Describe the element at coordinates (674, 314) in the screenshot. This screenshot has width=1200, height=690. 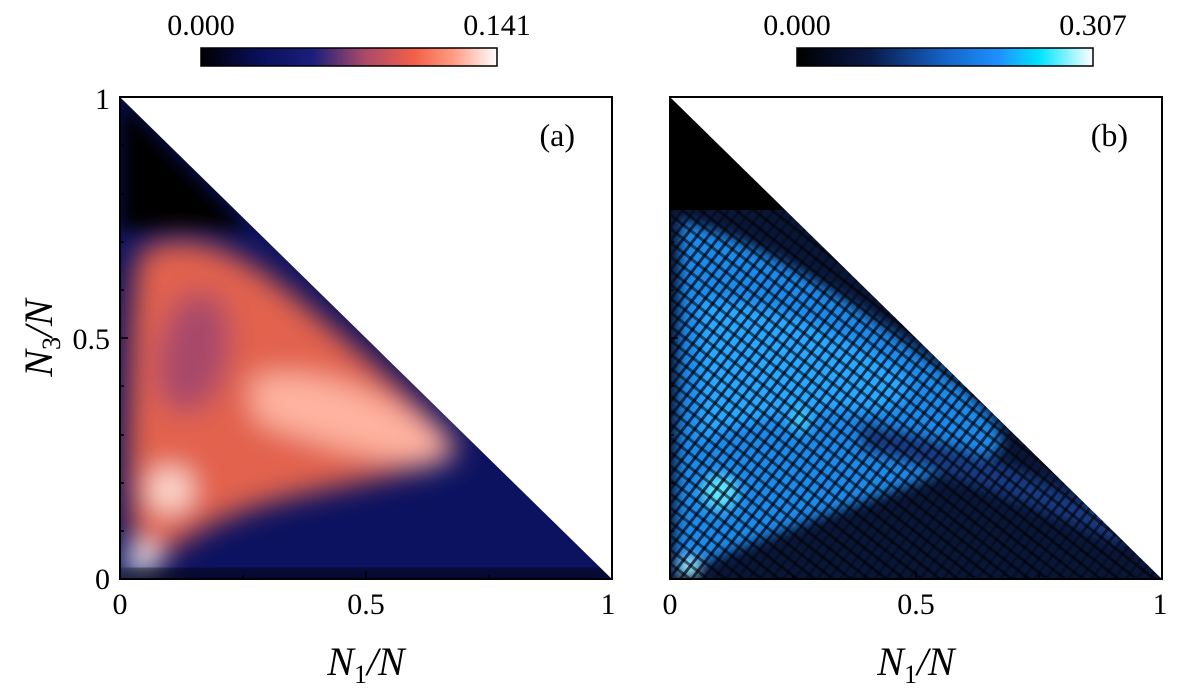
I see `yticks-b` at that location.